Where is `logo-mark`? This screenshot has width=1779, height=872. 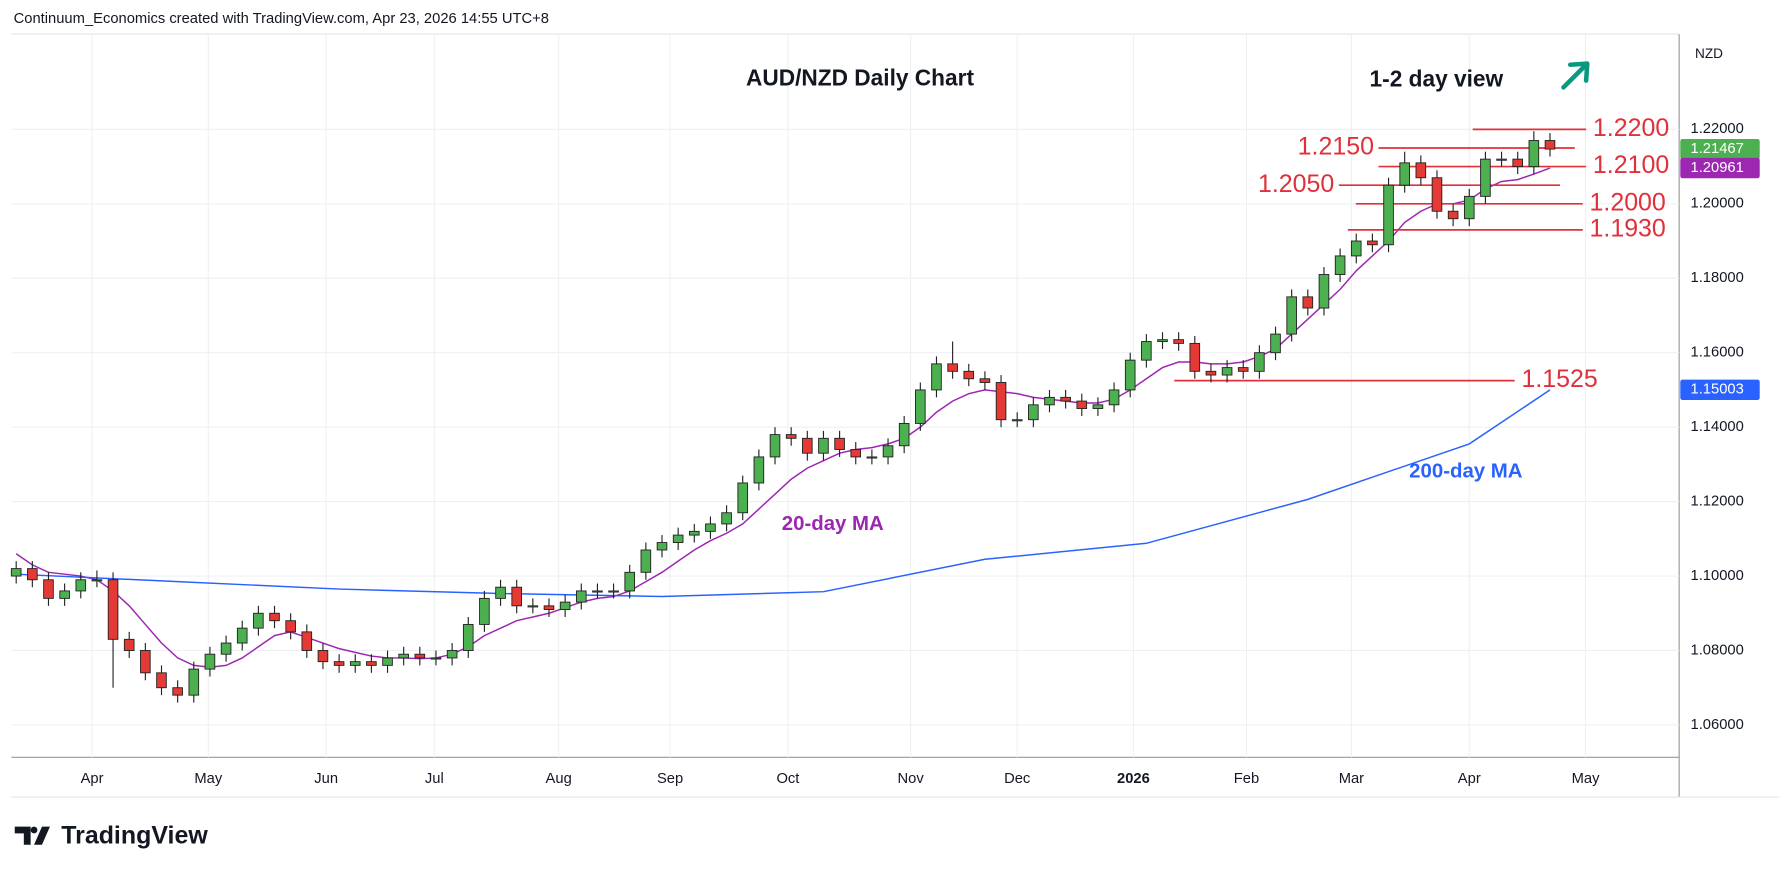
logo-mark is located at coordinates (34, 830).